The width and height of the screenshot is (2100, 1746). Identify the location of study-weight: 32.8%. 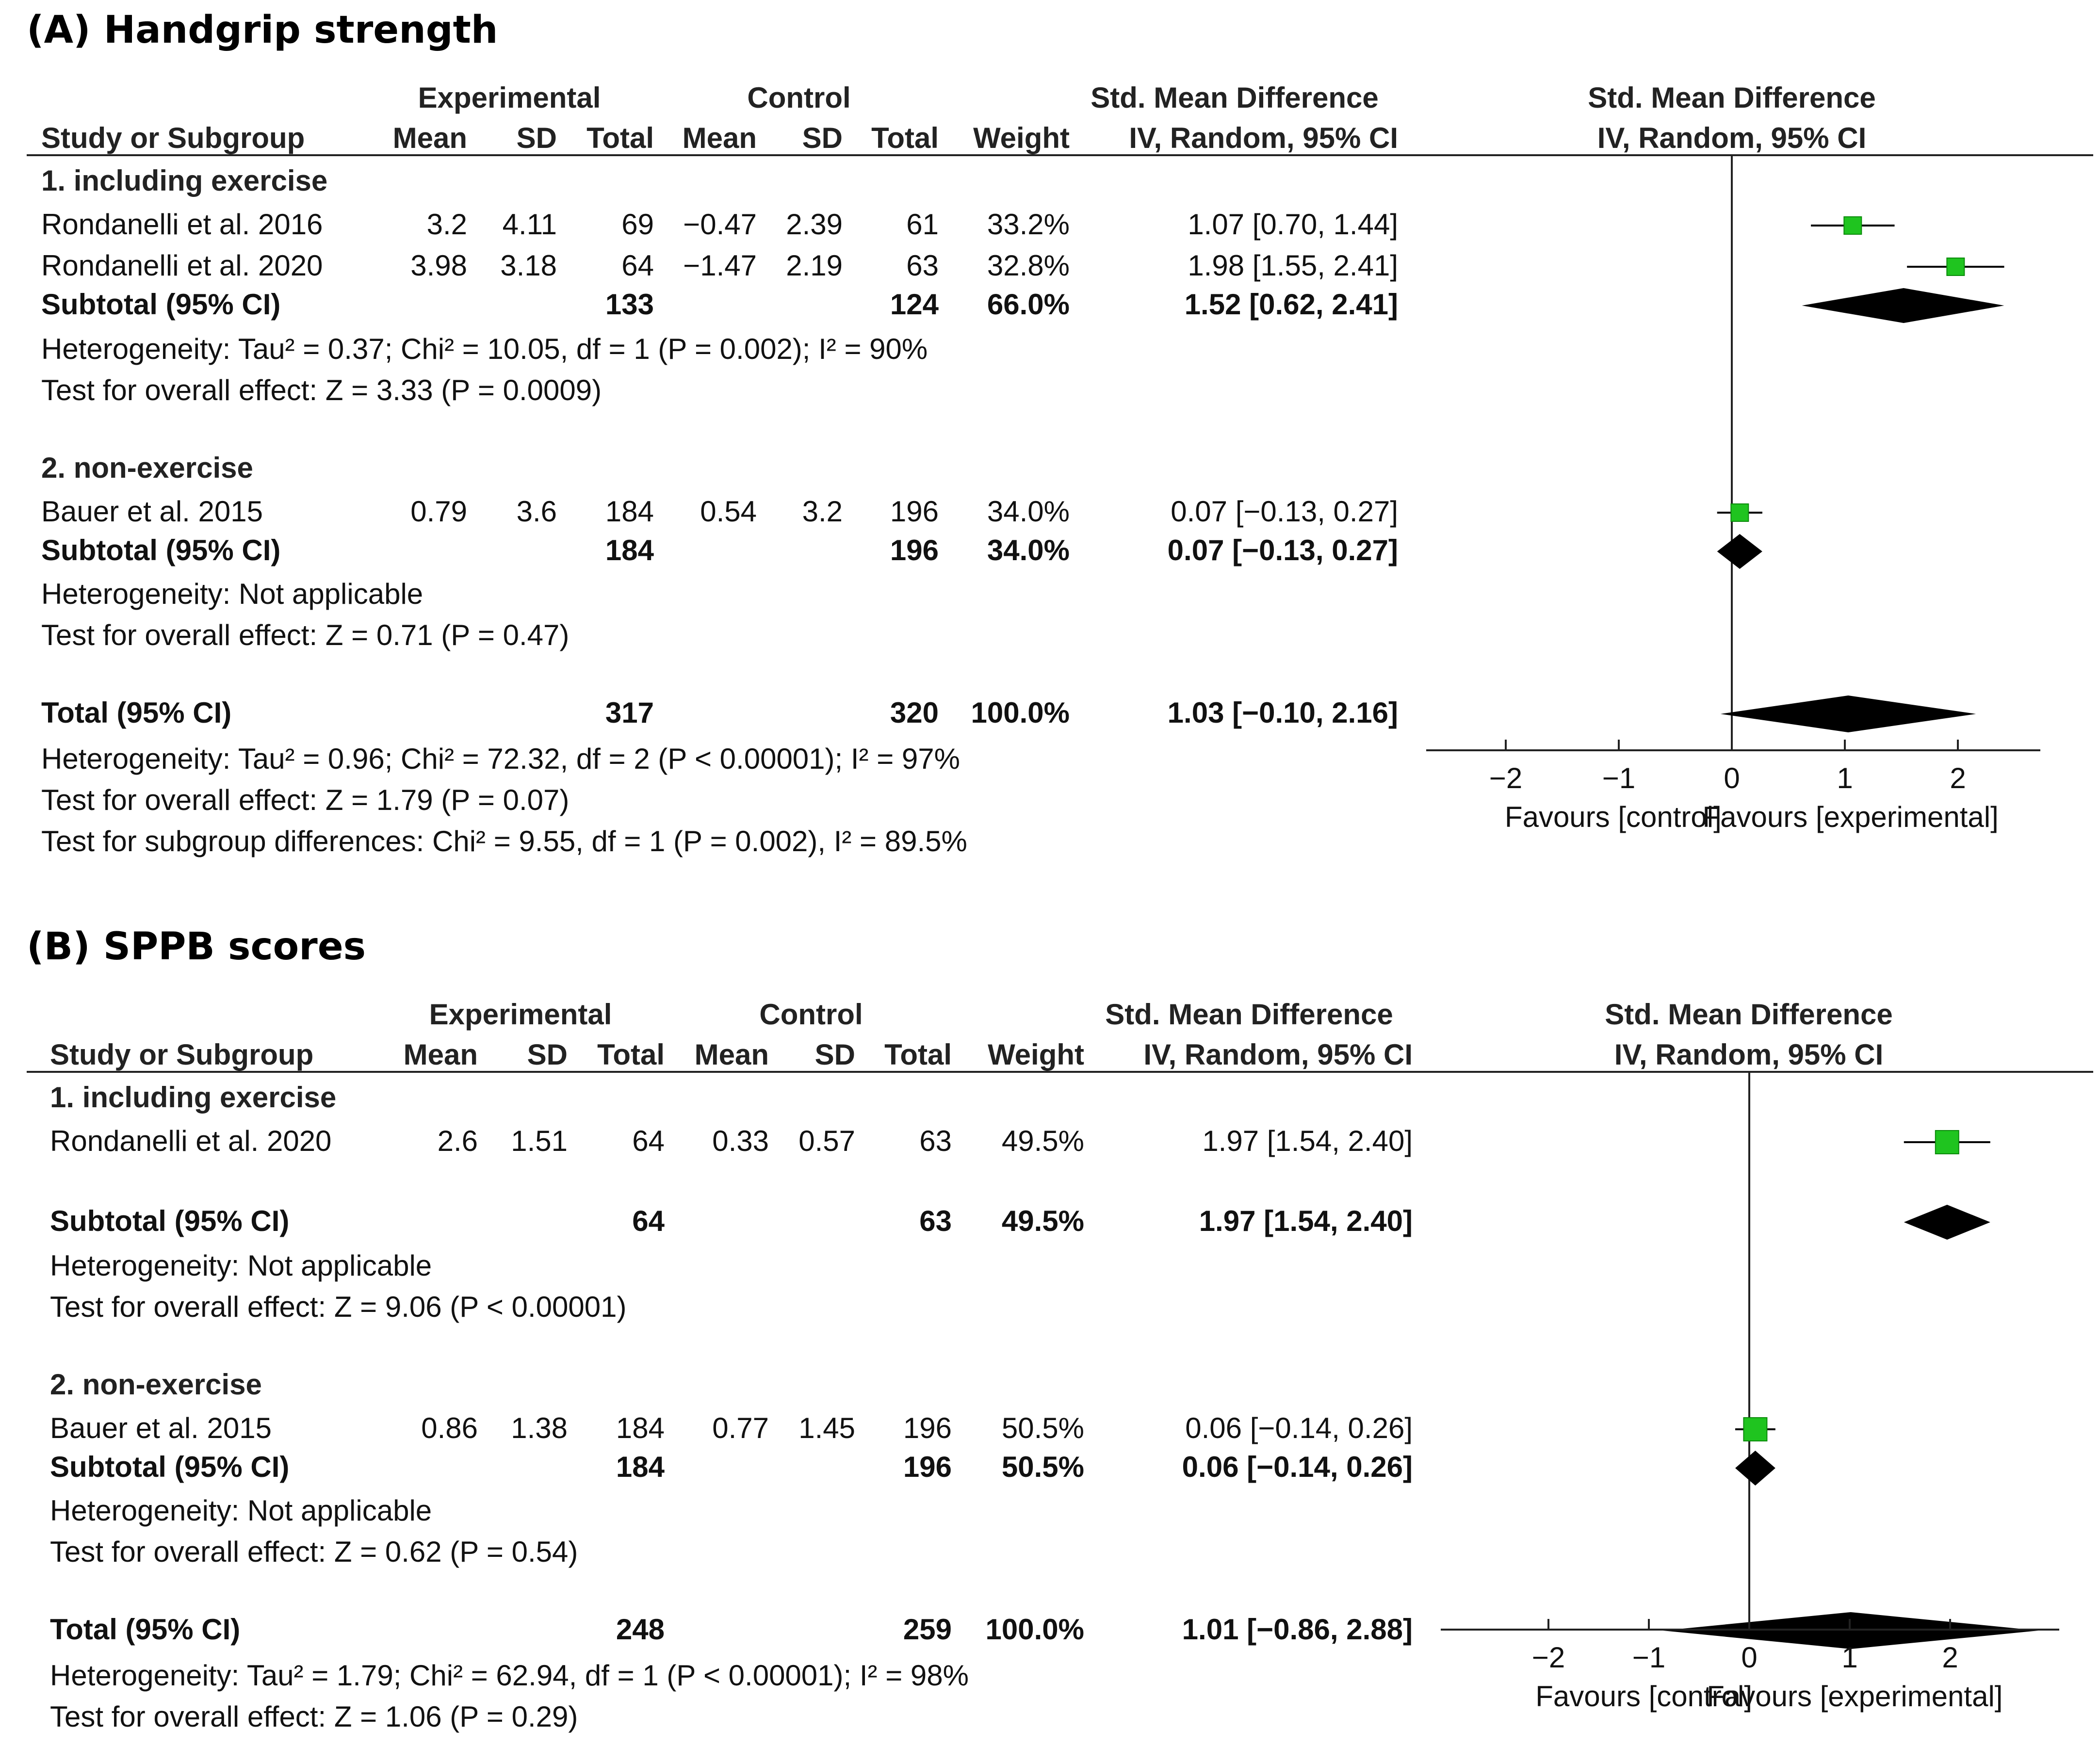
(1028, 265).